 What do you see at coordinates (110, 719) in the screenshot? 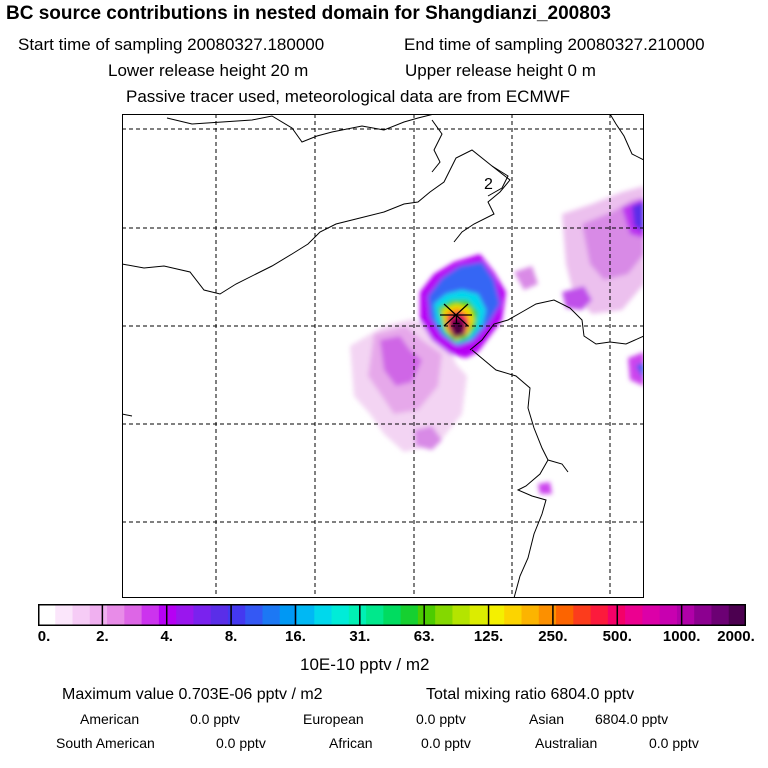
I see `contribution-region-american: American` at bounding box center [110, 719].